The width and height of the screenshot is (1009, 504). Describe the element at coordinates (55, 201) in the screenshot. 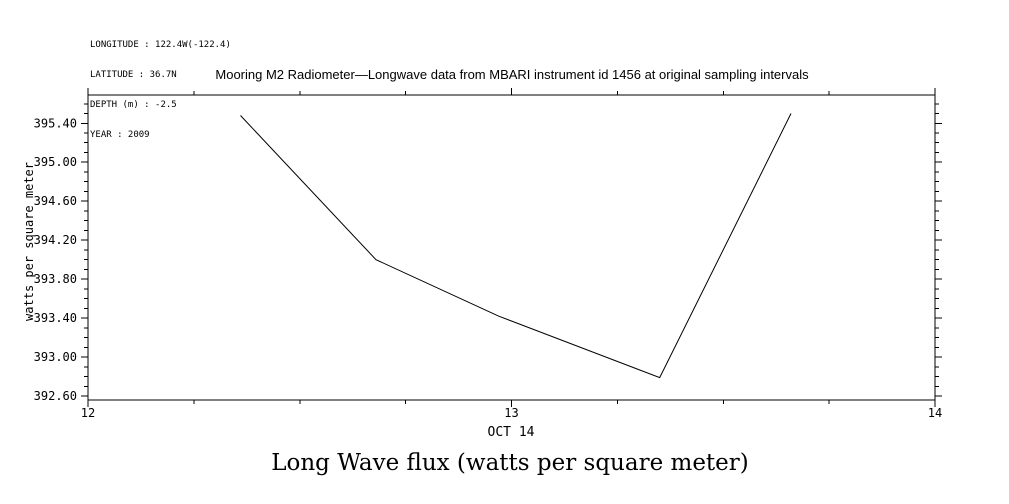

I see `y-tick-label: 394.60` at that location.